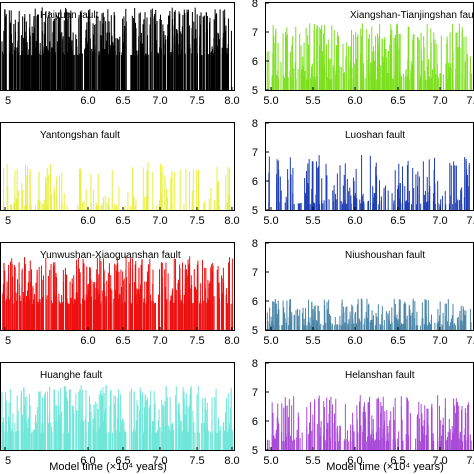 This screenshot has width=474, height=474. What do you see at coordinates (375, 135) in the screenshot?
I see `panel-title: Luoshan fault` at bounding box center [375, 135].